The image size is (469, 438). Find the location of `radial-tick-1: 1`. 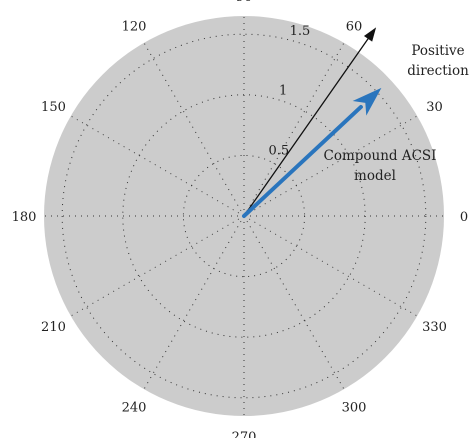

radial-tick-1: 1 is located at coordinates (283, 91).